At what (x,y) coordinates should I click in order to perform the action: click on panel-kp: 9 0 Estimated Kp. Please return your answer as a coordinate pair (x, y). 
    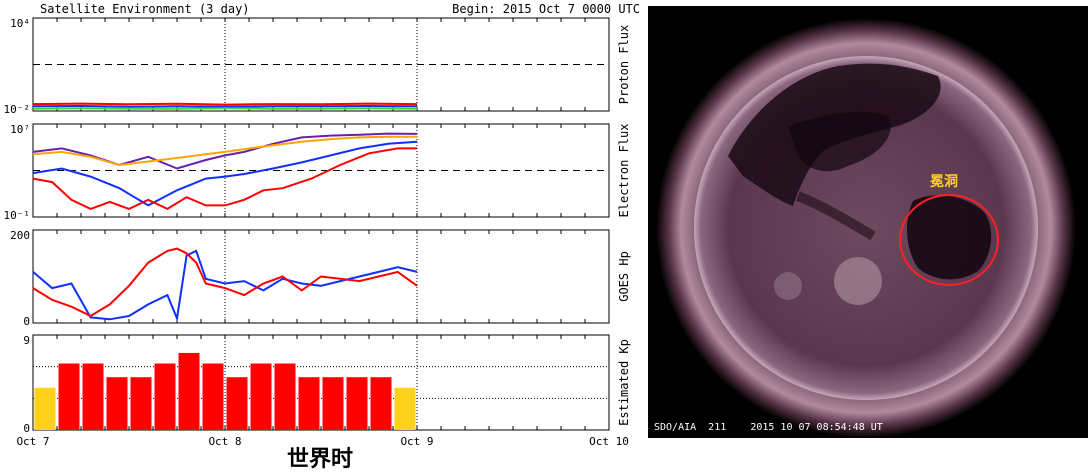
    Looking at the image, I should click on (327, 384).